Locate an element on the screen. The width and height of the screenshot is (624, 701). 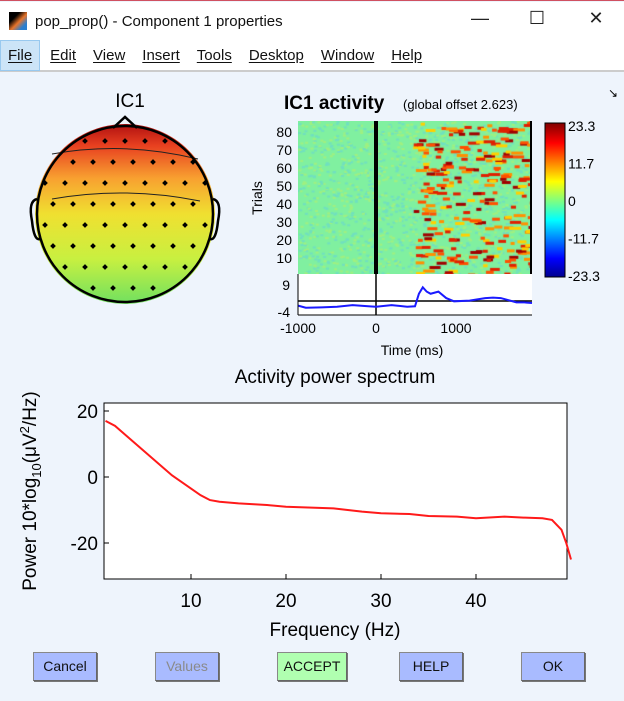
colorbar-tick: -11.7 is located at coordinates (583, 239).